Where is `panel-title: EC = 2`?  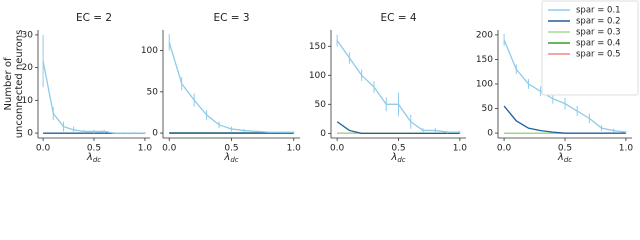
panel-title: EC = 2 is located at coordinates (94, 18).